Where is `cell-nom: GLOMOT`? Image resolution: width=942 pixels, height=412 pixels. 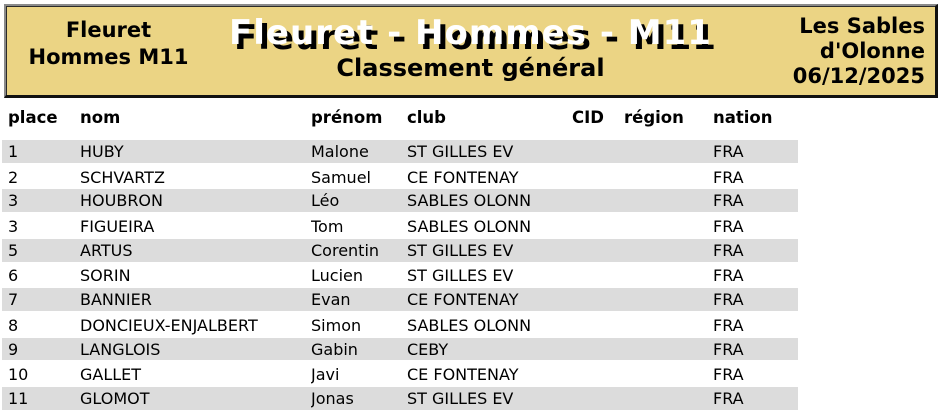
cell-nom: GLOMOT is located at coordinates (115, 399).